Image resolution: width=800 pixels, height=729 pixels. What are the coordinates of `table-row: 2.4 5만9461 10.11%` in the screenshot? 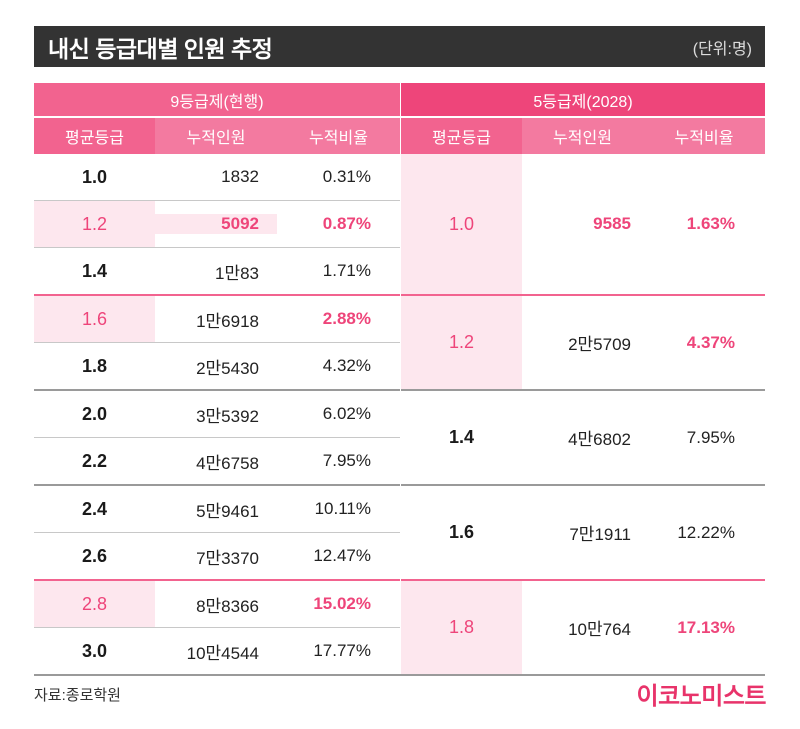 It's located at (217, 509).